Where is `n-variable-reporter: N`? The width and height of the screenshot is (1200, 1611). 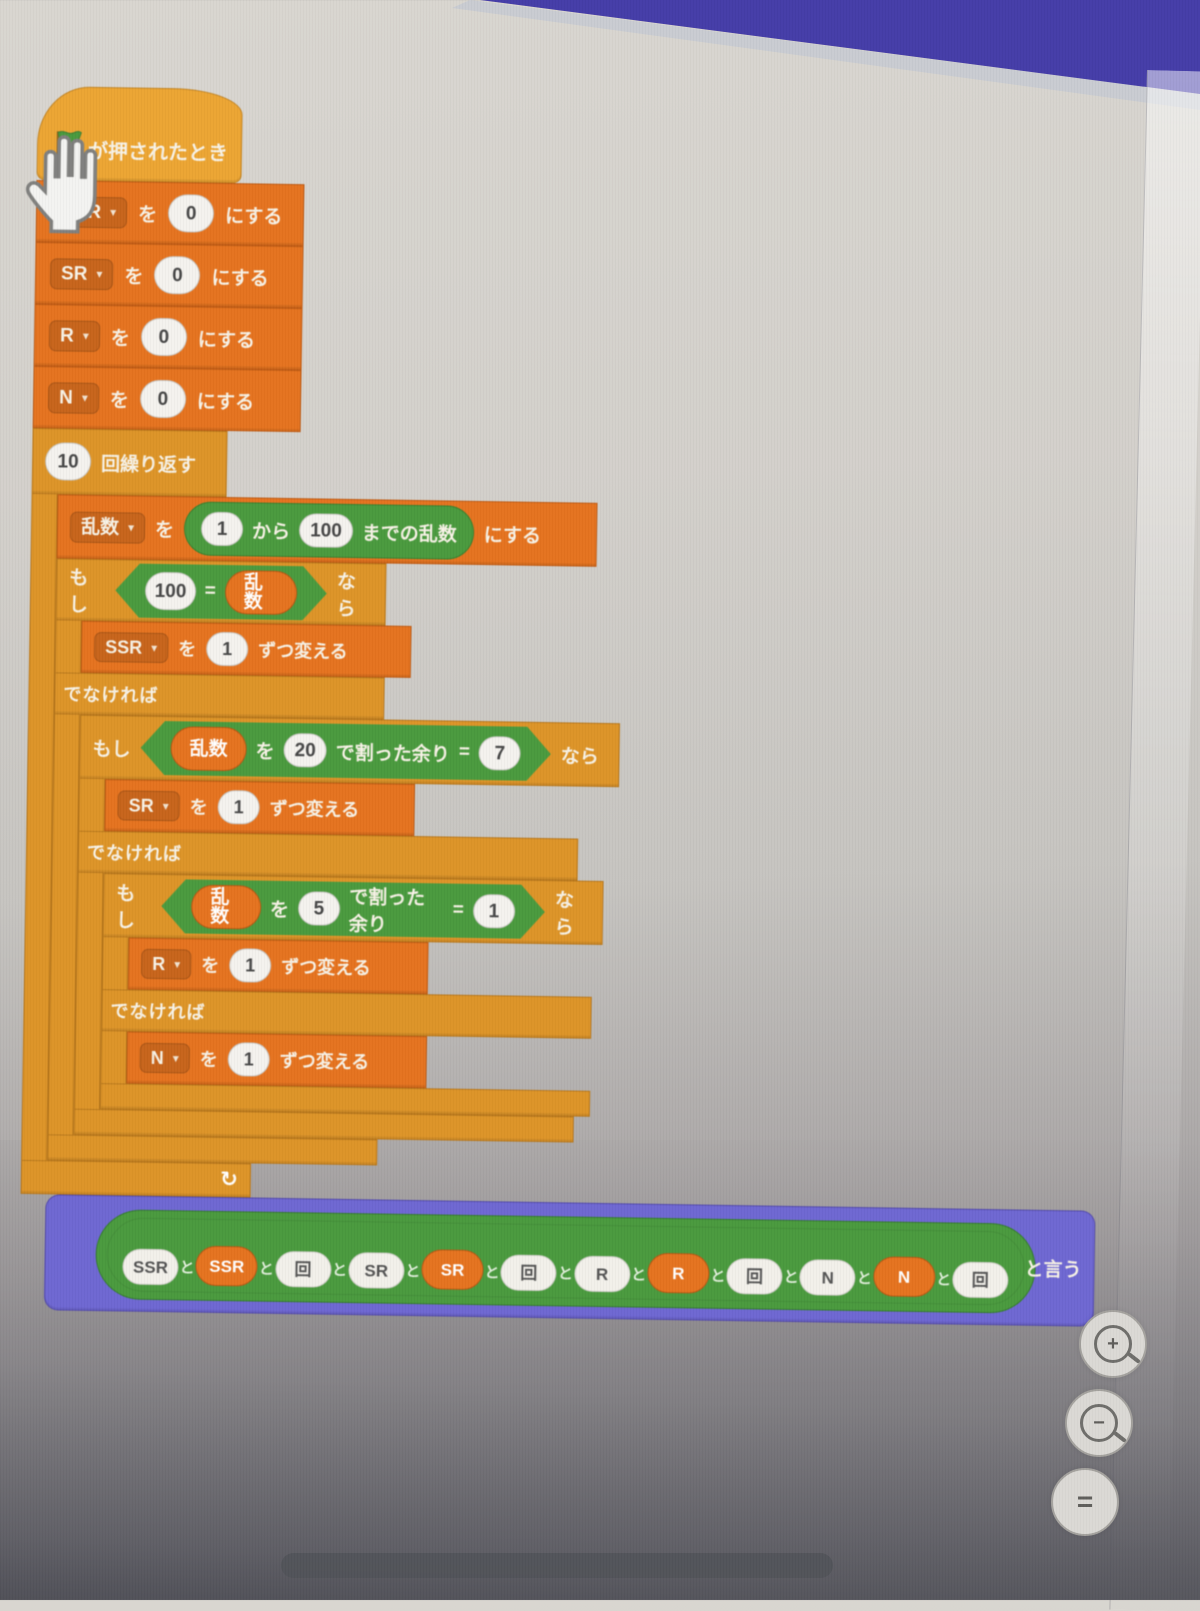
n-variable-reporter: N is located at coordinates (904, 1277).